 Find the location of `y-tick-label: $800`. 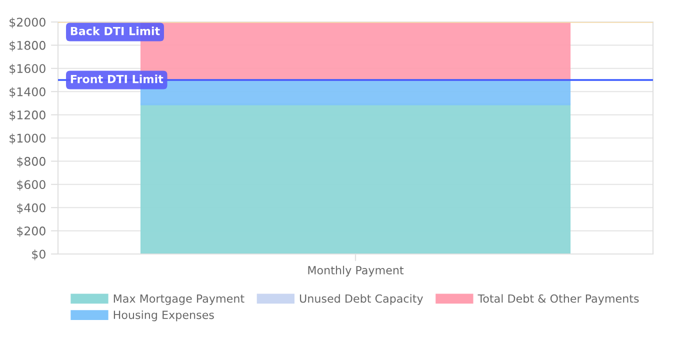

y-tick-label: $800 is located at coordinates (31, 162).